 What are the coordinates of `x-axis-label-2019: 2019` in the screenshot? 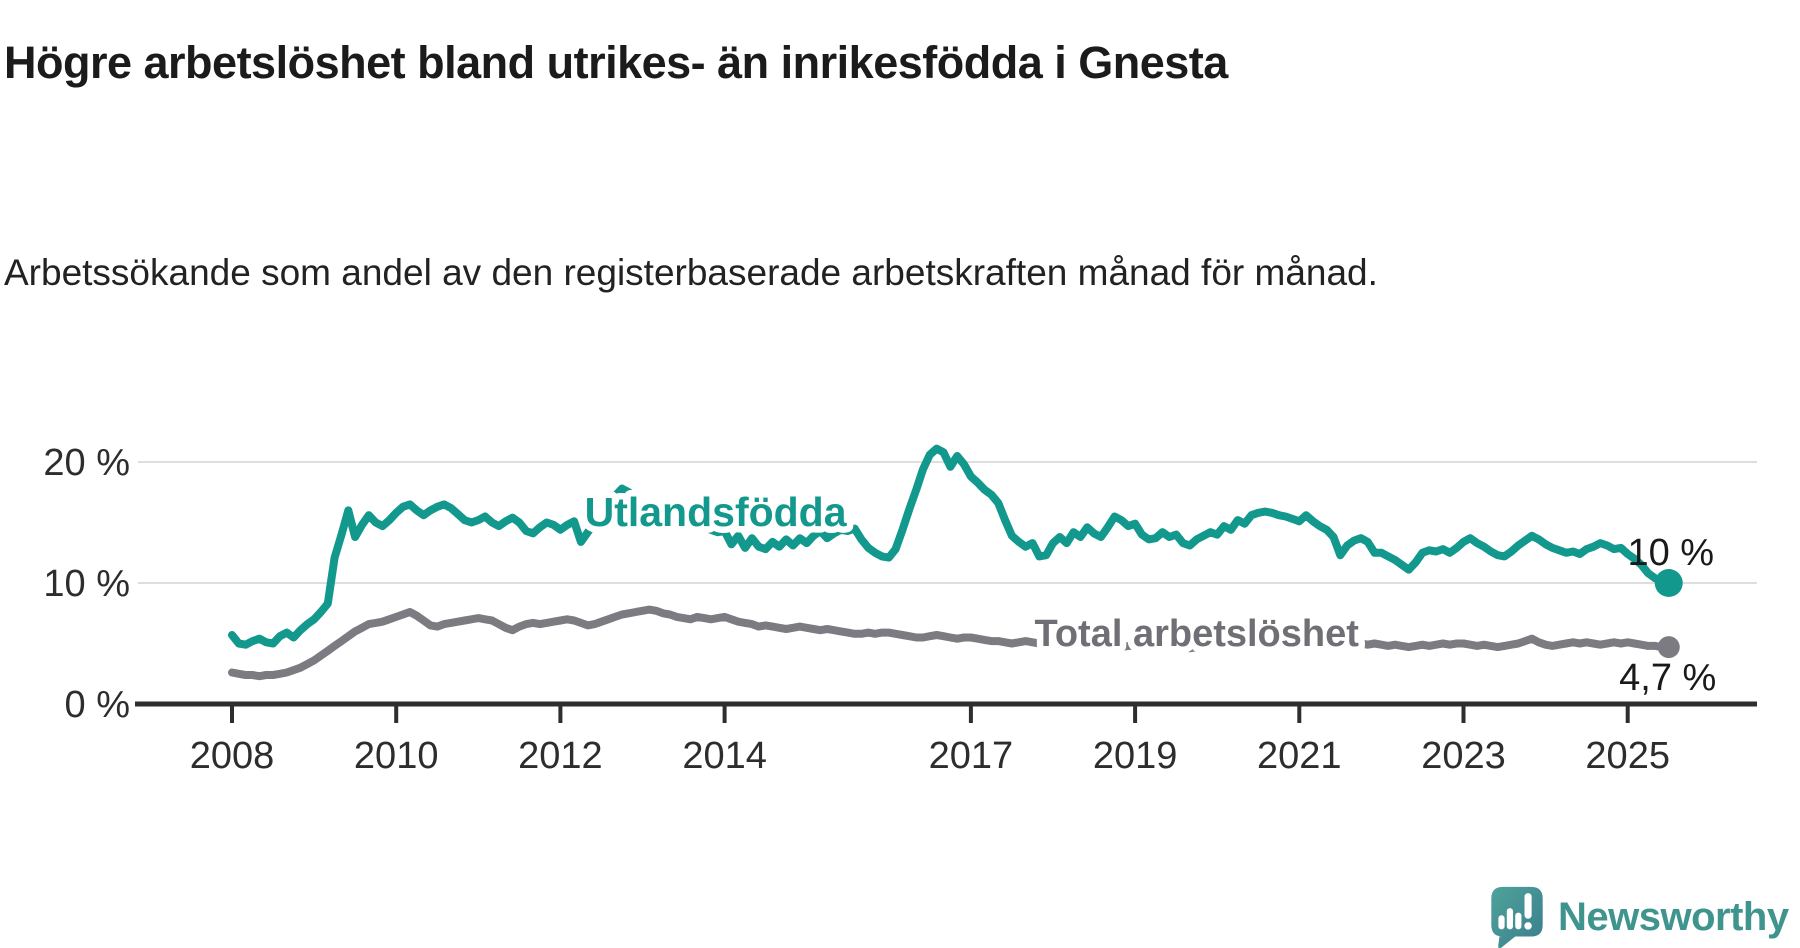 It's located at (1135, 756).